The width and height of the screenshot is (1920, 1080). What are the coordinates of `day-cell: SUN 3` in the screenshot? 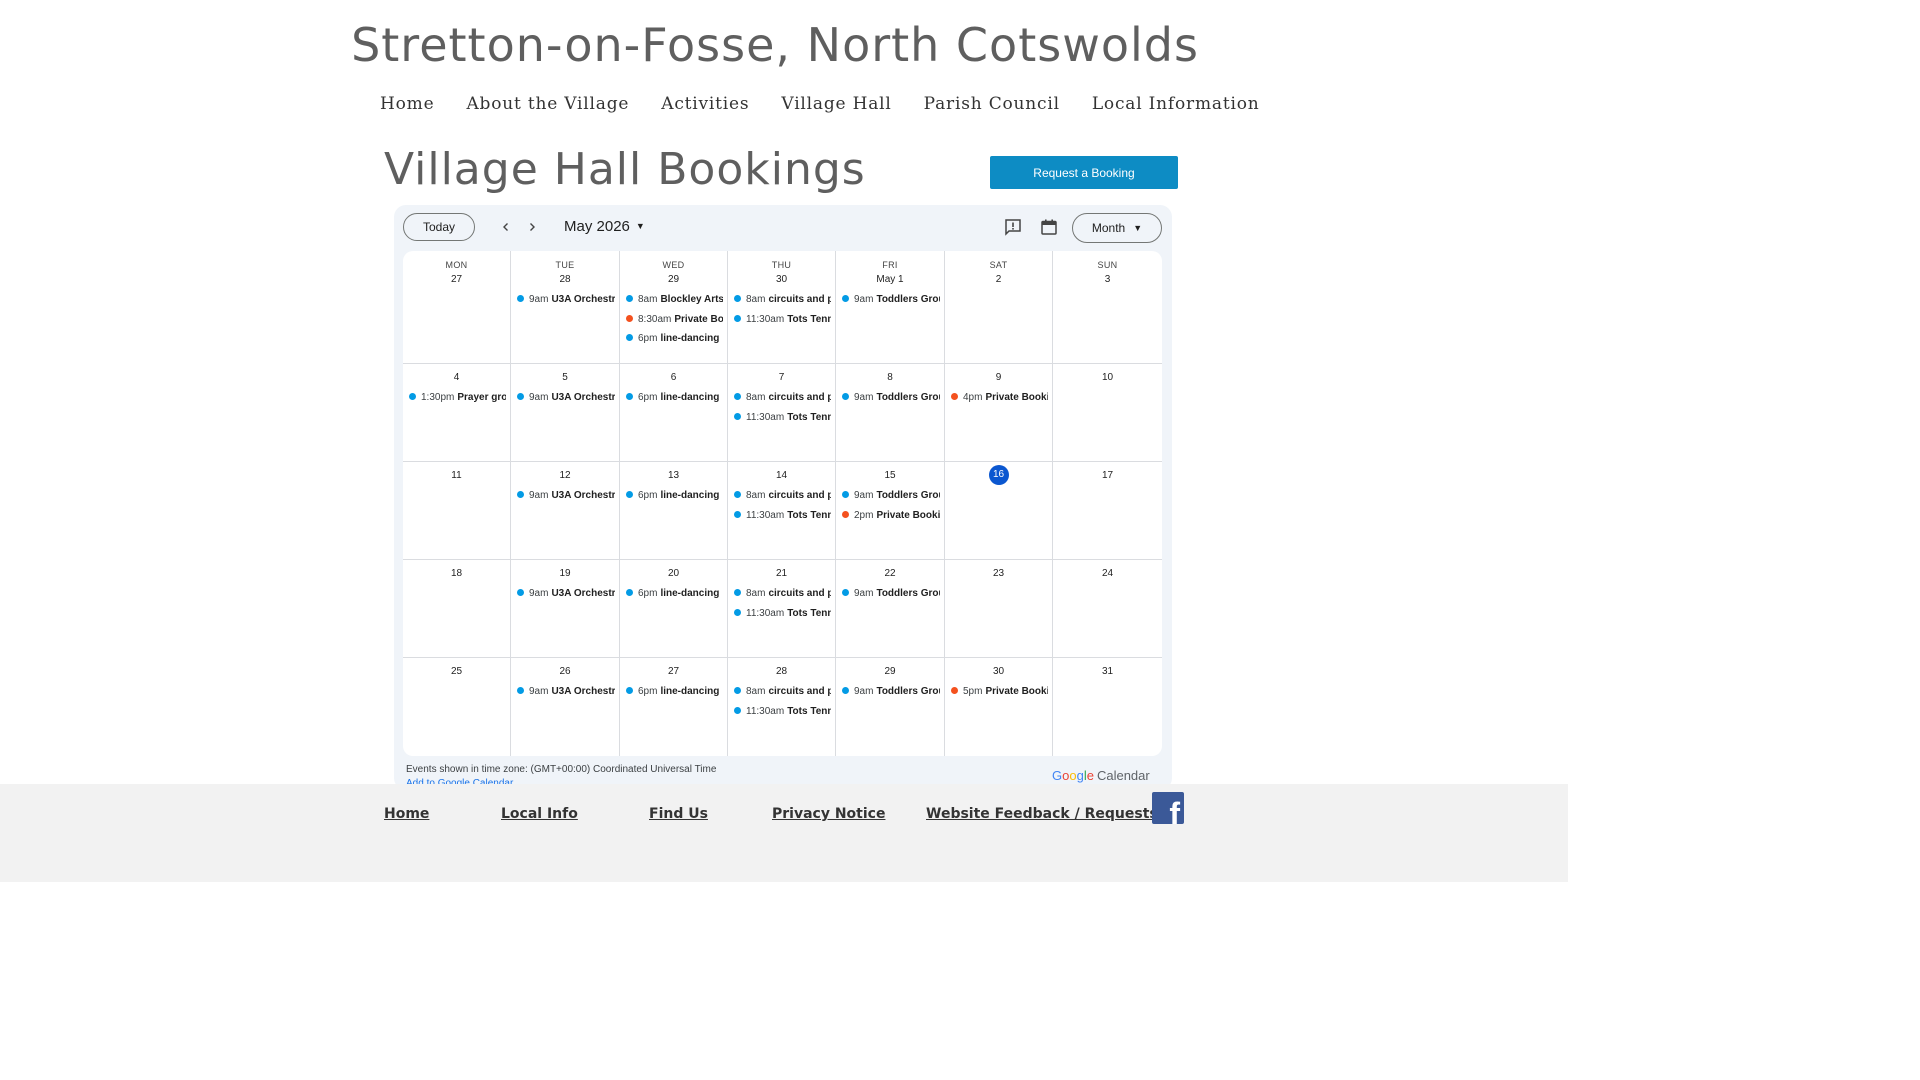 It's located at (1107, 307).